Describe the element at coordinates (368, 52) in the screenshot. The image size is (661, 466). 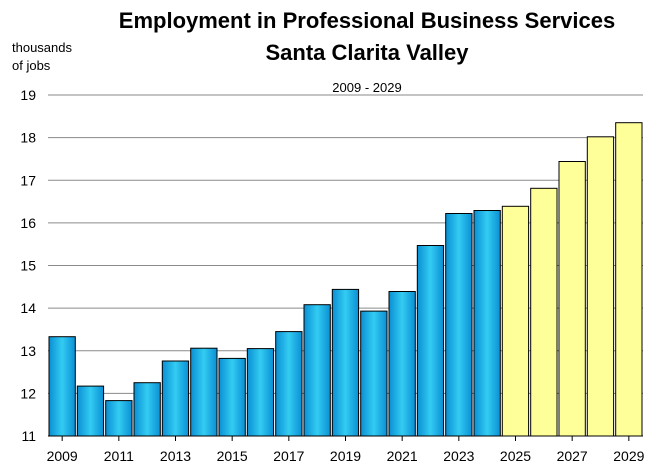
I see `chart-subtitle: Santa Clarita Valley` at that location.